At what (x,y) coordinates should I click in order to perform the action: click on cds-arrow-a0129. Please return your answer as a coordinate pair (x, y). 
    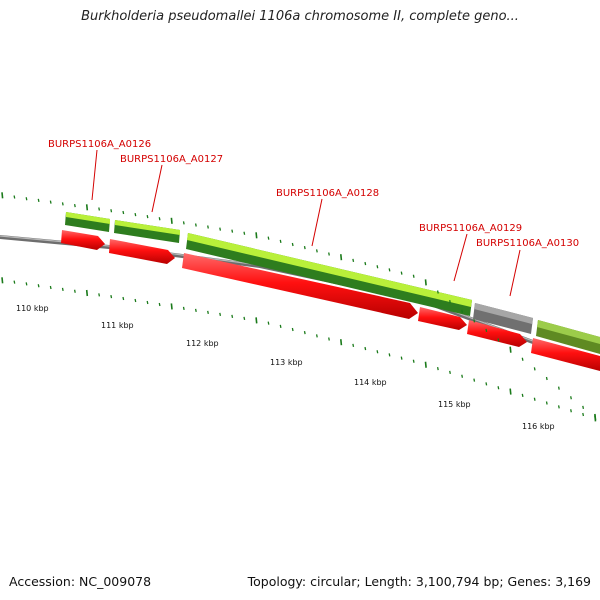
    Looking at the image, I should click on (442, 318).